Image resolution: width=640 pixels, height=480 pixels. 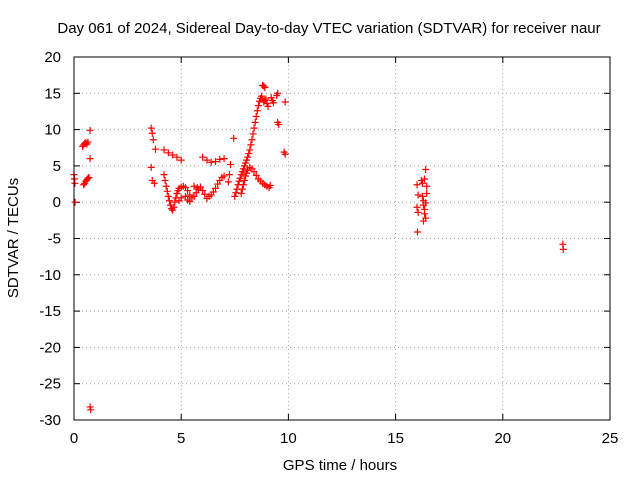 What do you see at coordinates (54, 239) in the screenshot?
I see `y-tick-label: -5` at bounding box center [54, 239].